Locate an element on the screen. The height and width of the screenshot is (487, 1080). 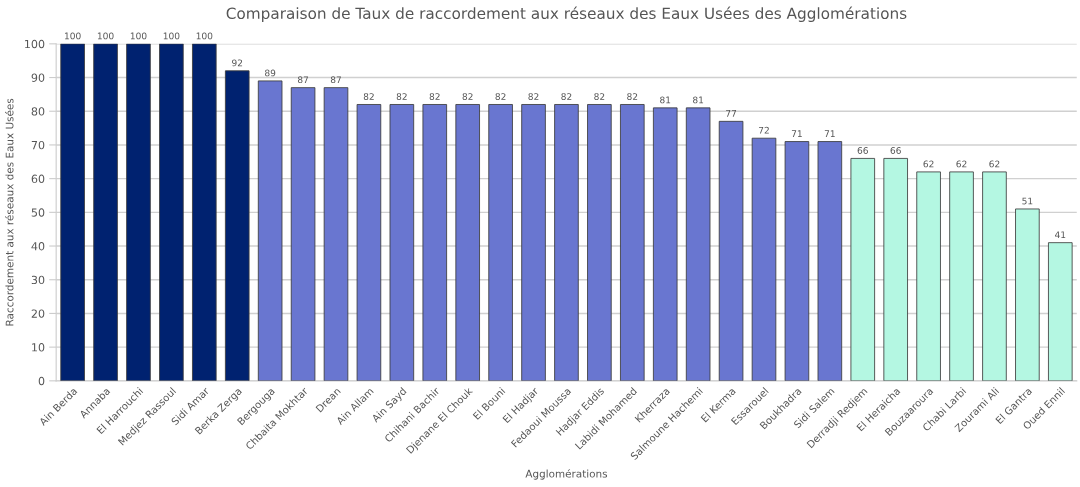
y-tick-label: 30 is located at coordinates (38, 280).